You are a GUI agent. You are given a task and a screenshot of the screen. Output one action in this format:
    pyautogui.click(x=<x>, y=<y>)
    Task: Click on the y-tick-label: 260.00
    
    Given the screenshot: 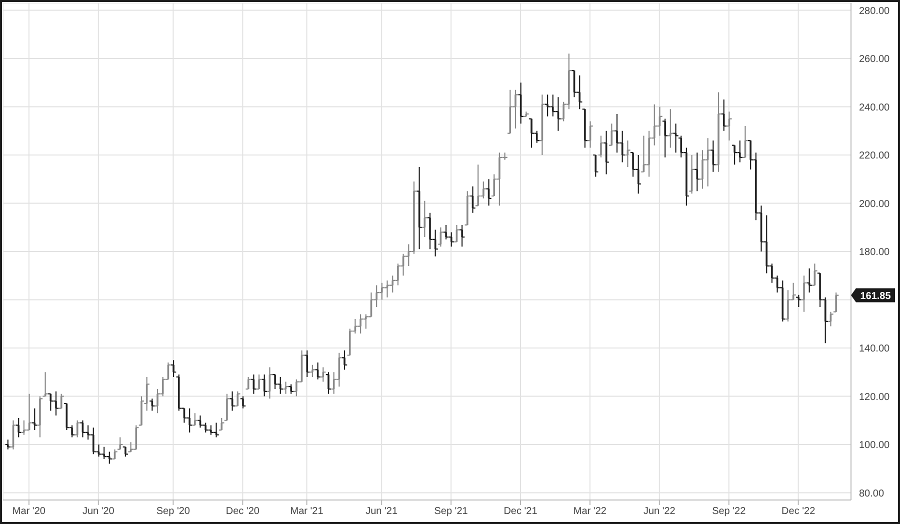 What is the action you would take?
    pyautogui.click(x=874, y=60)
    